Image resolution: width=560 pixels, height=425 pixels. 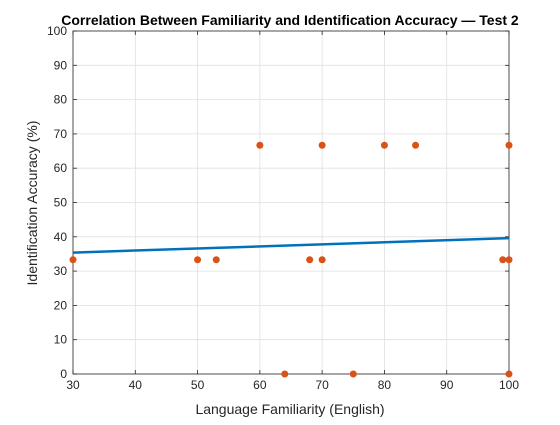 I want to click on x-tick-label: 50, so click(x=198, y=385).